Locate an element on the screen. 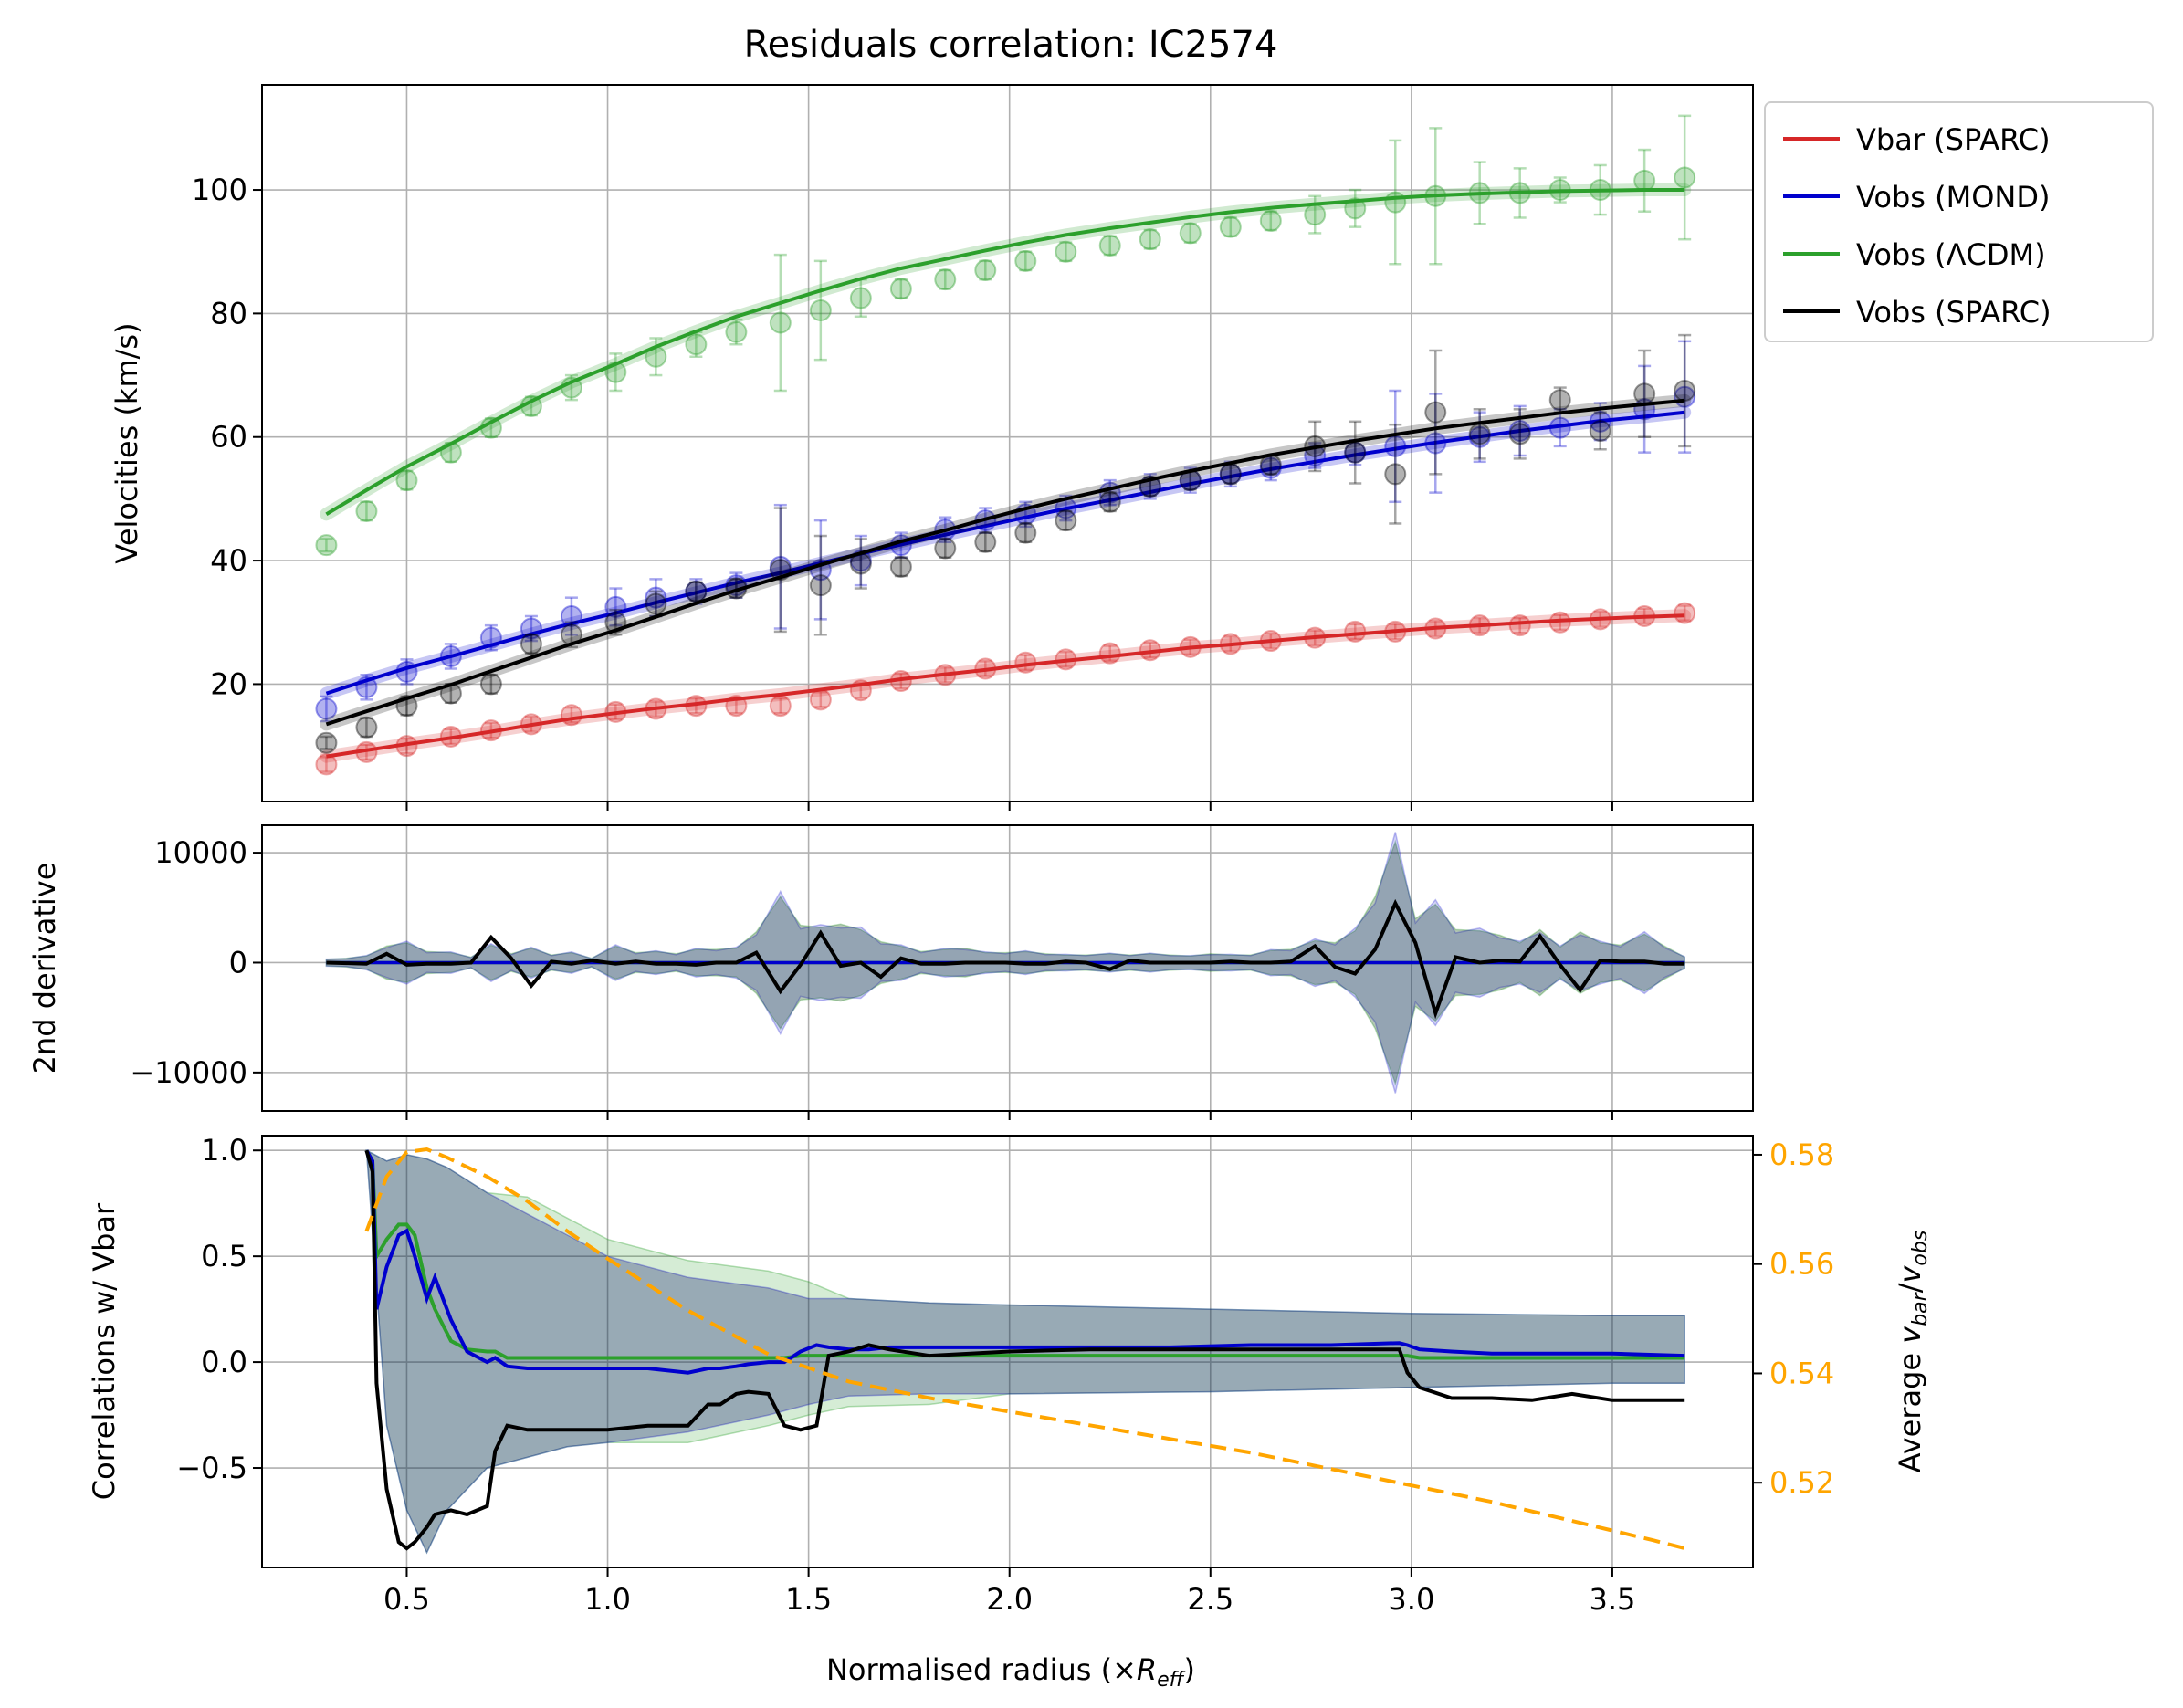  series-Vbar (SPARC) is located at coordinates (1005, 689).